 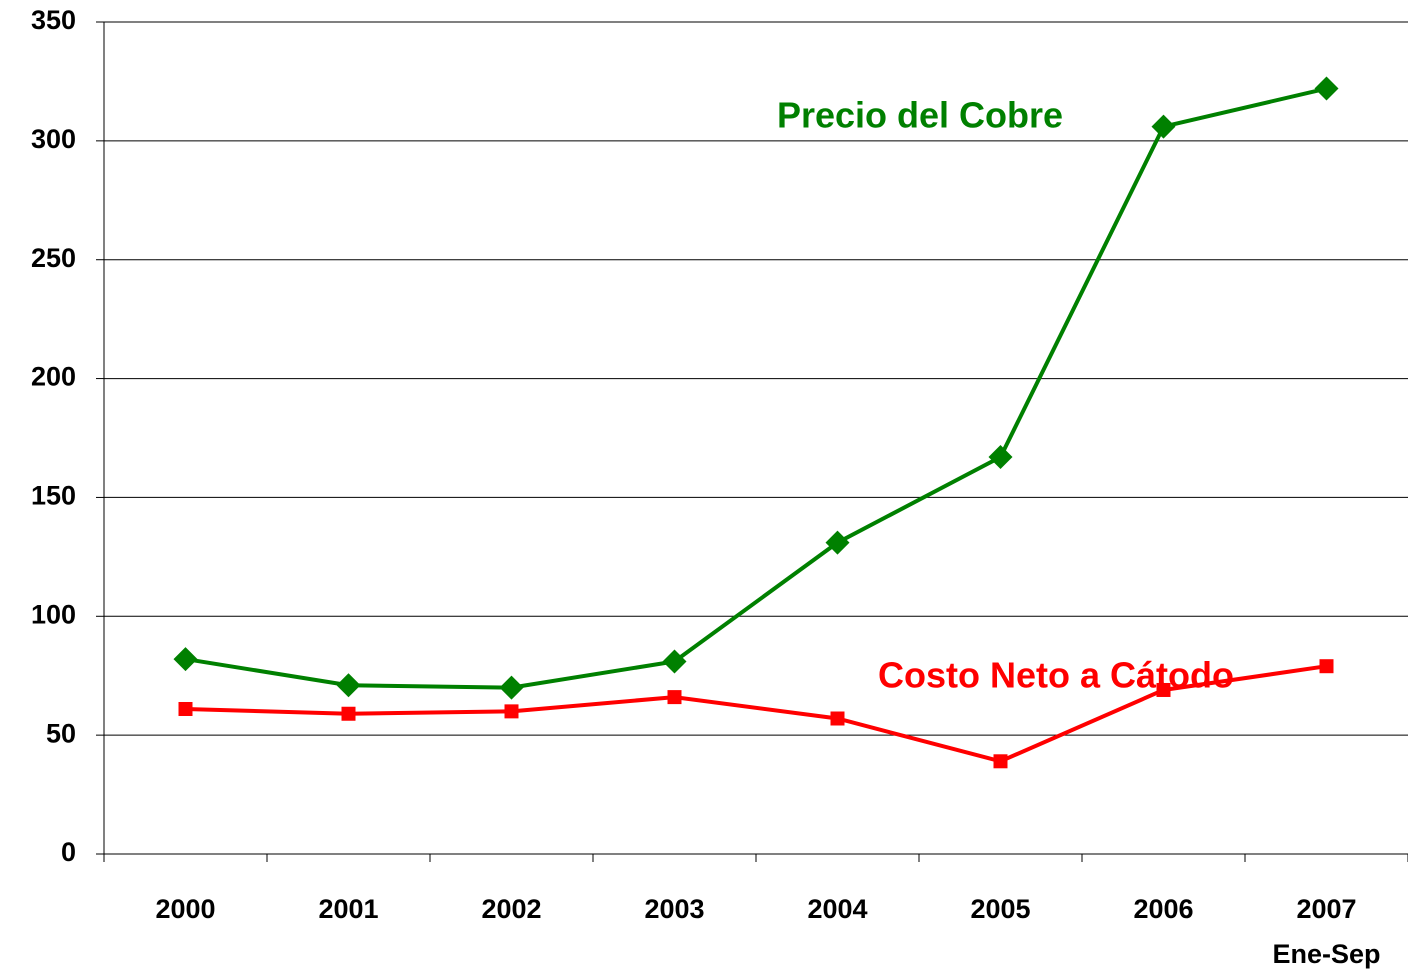 What do you see at coordinates (53, 496) in the screenshot?
I see `y-tick-label: 150` at bounding box center [53, 496].